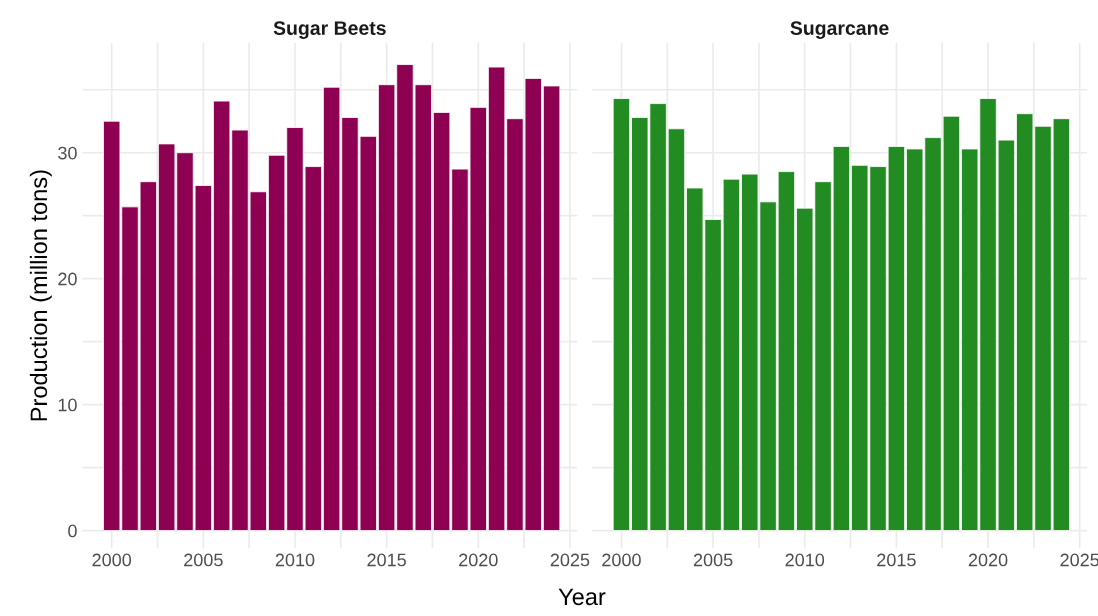 This screenshot has width=1098, height=616. Describe the element at coordinates (329, 30) in the screenshot. I see `chart-title: Sugar Beets` at that location.